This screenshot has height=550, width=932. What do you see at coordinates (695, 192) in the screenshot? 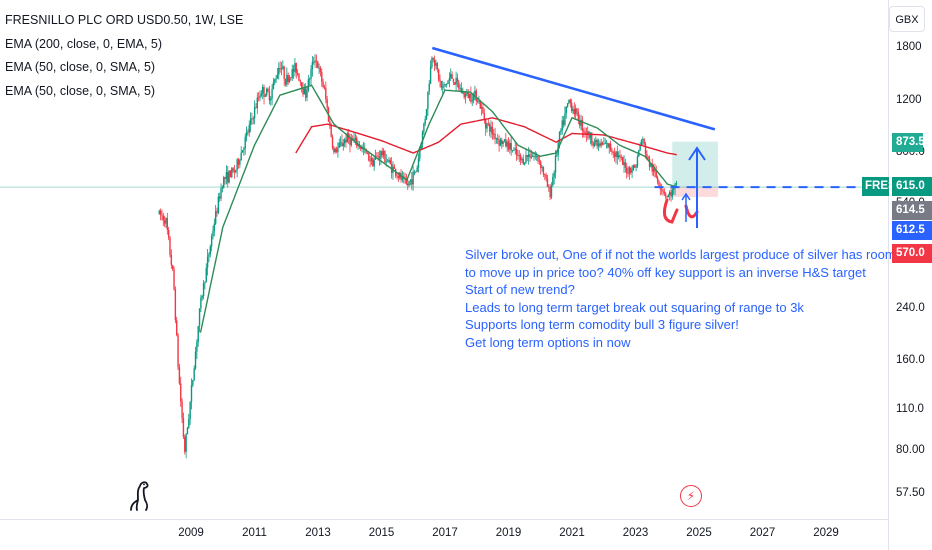
I see `stop-zone` at bounding box center [695, 192].